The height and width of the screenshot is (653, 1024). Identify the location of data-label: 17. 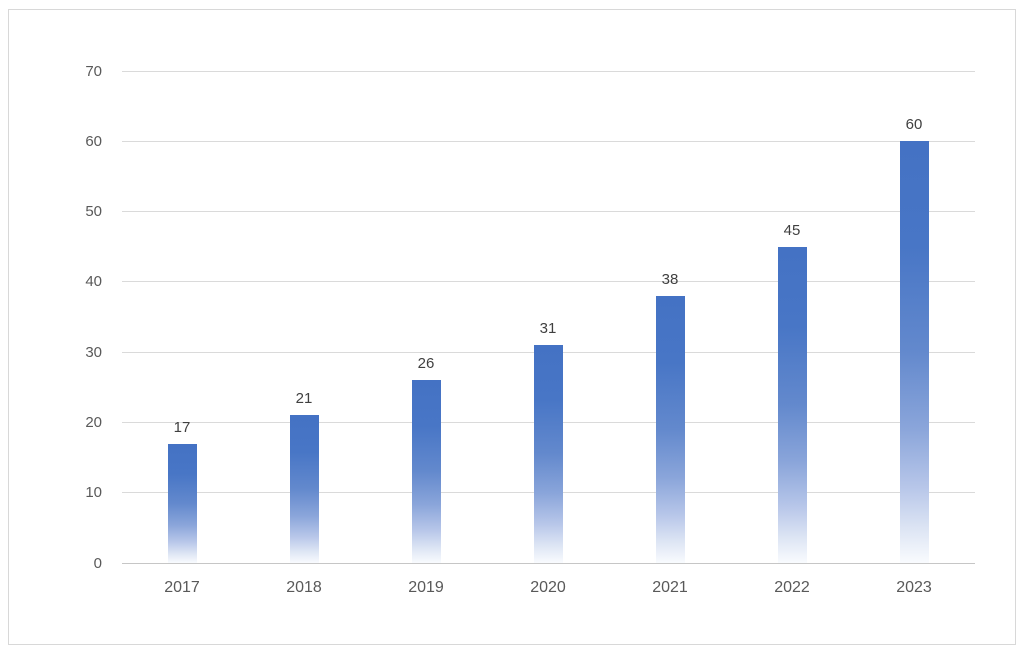
(182, 427).